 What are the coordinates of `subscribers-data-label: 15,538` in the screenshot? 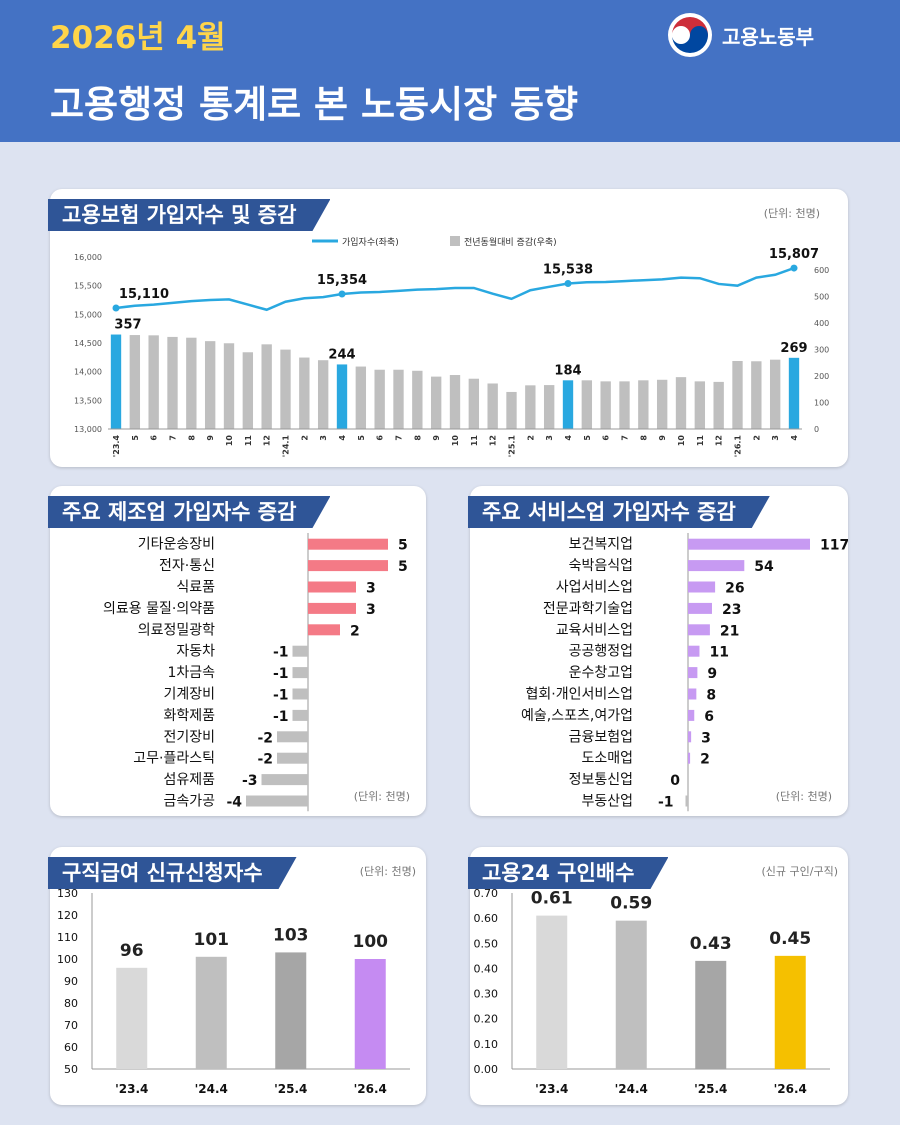 It's located at (568, 269).